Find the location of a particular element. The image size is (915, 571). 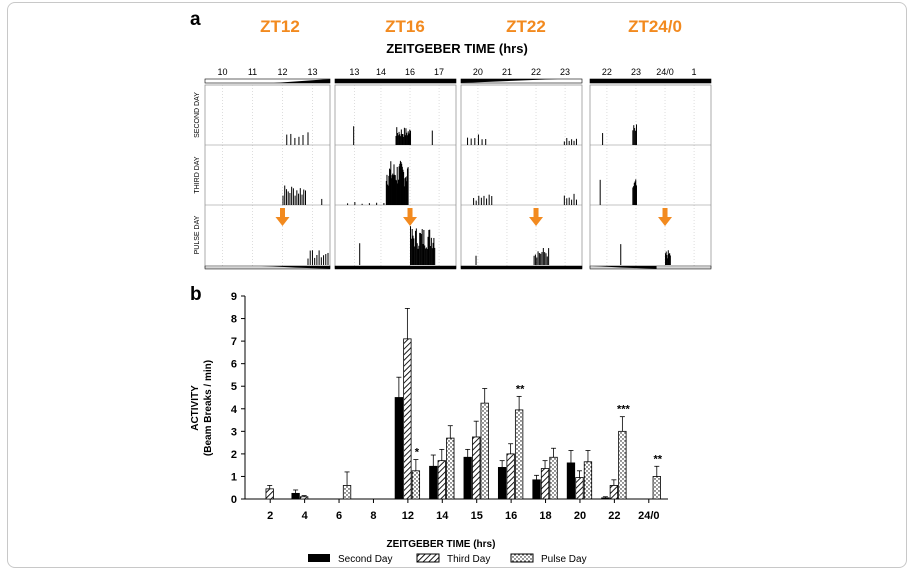

actogram-tick-label-2-4: 17 is located at coordinates (439, 72).